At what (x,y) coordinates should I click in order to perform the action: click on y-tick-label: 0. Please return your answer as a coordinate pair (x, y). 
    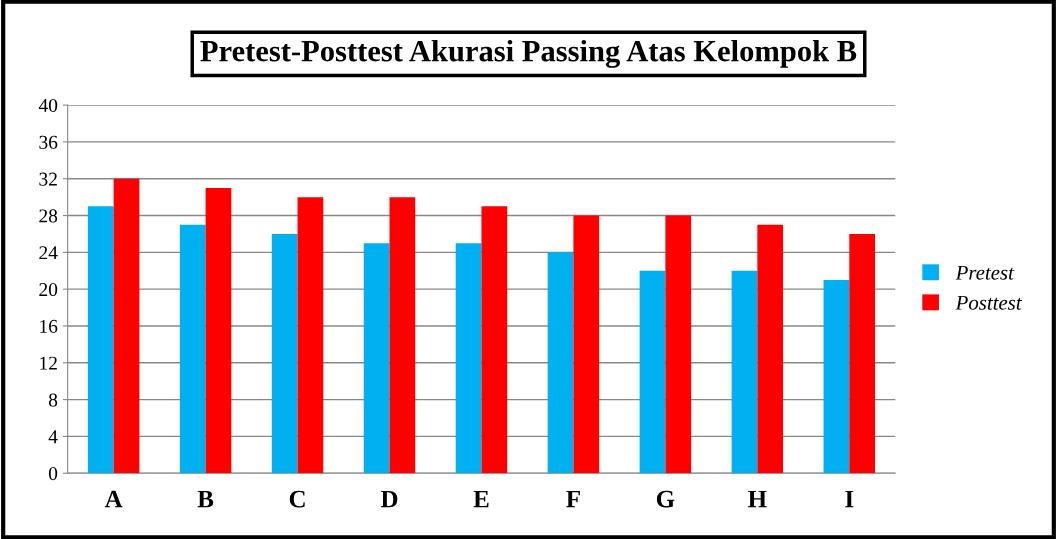
    Looking at the image, I should click on (53, 474).